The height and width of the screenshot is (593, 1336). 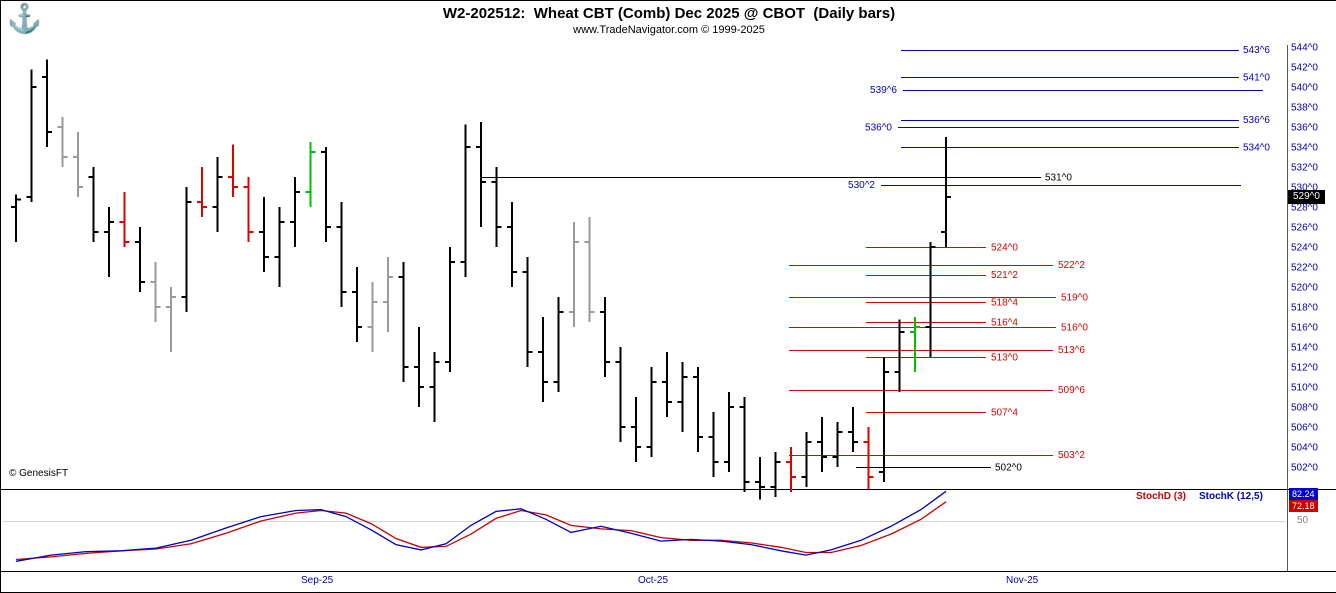 I want to click on x-axis-label-nov25: Nov-25, so click(x=1022, y=580).